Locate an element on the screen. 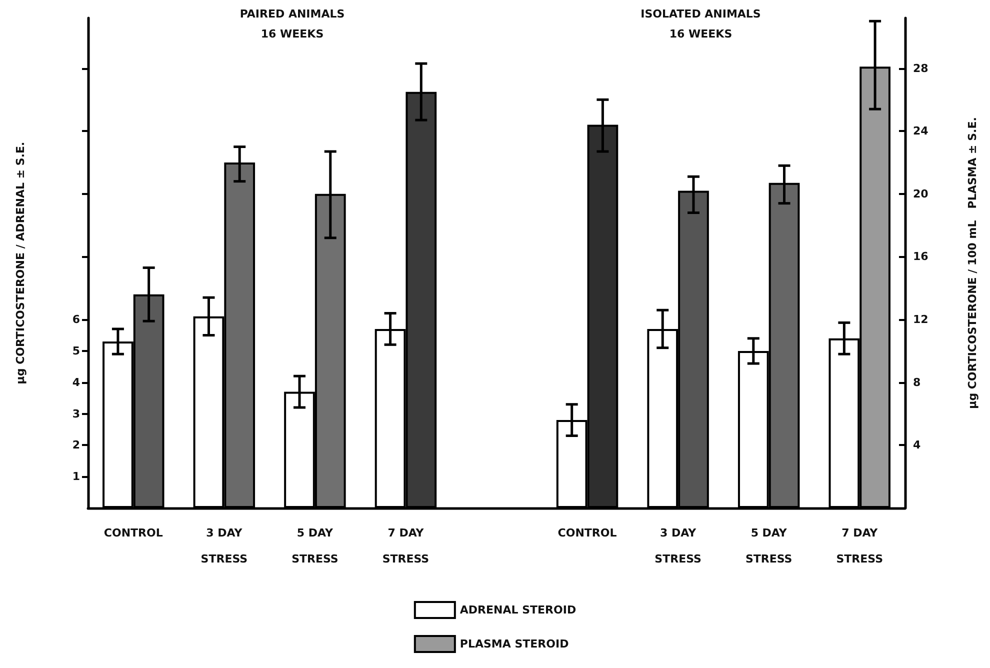 This screenshot has height=668, width=990. y-tick-label: 6 is located at coordinates (76, 319).